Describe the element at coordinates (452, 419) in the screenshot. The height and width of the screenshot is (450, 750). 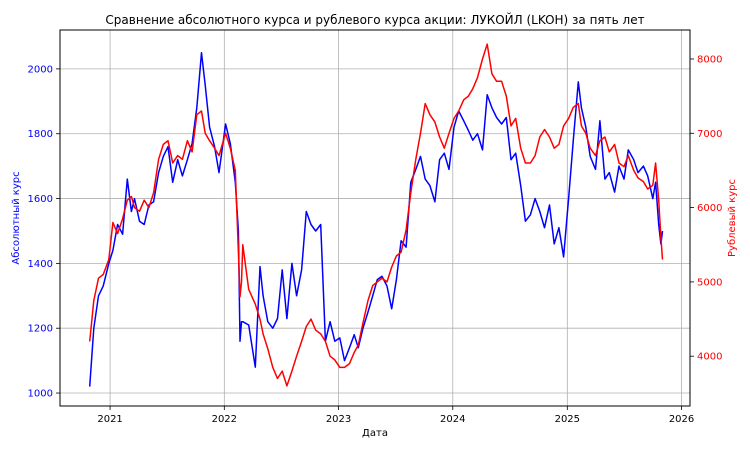
I see `x-tick-label: 2024` at that location.